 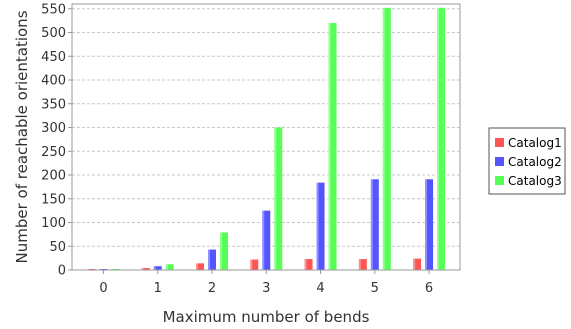 I want to click on x-axis-title: Maximum number of bends, so click(x=266, y=317).